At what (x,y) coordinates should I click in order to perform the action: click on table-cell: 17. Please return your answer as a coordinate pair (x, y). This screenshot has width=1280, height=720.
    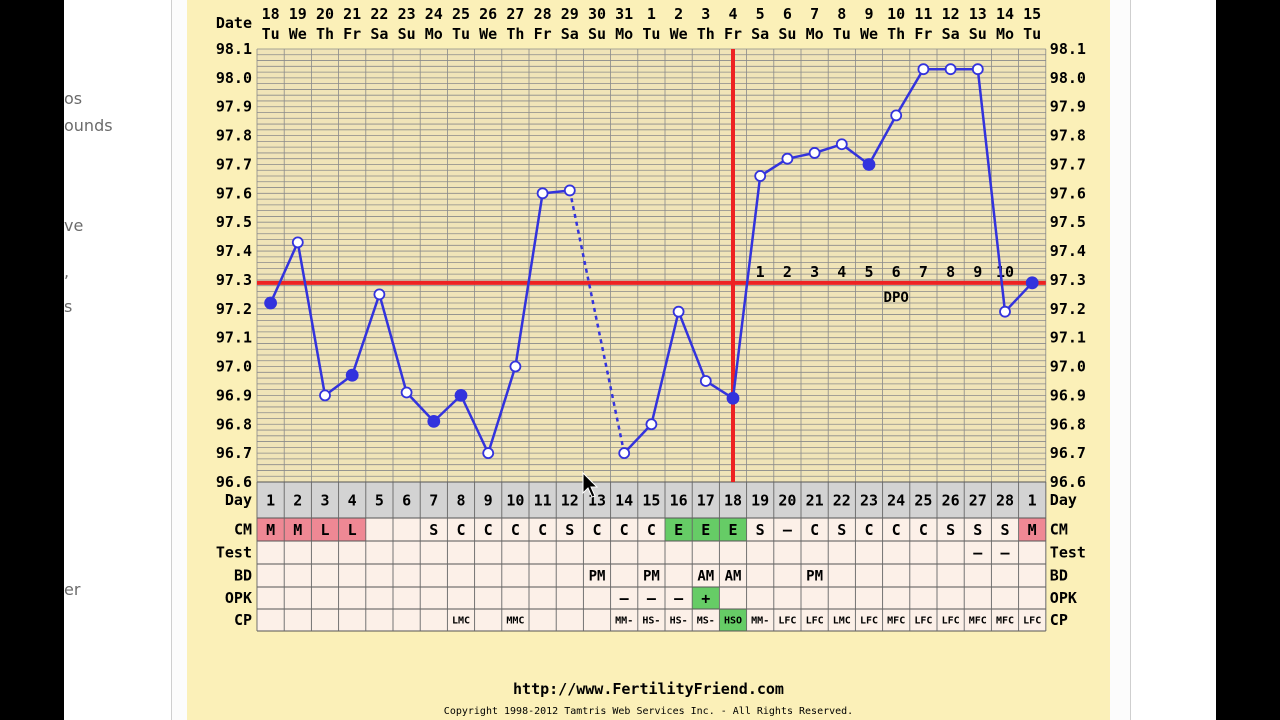
    Looking at the image, I should click on (706, 500).